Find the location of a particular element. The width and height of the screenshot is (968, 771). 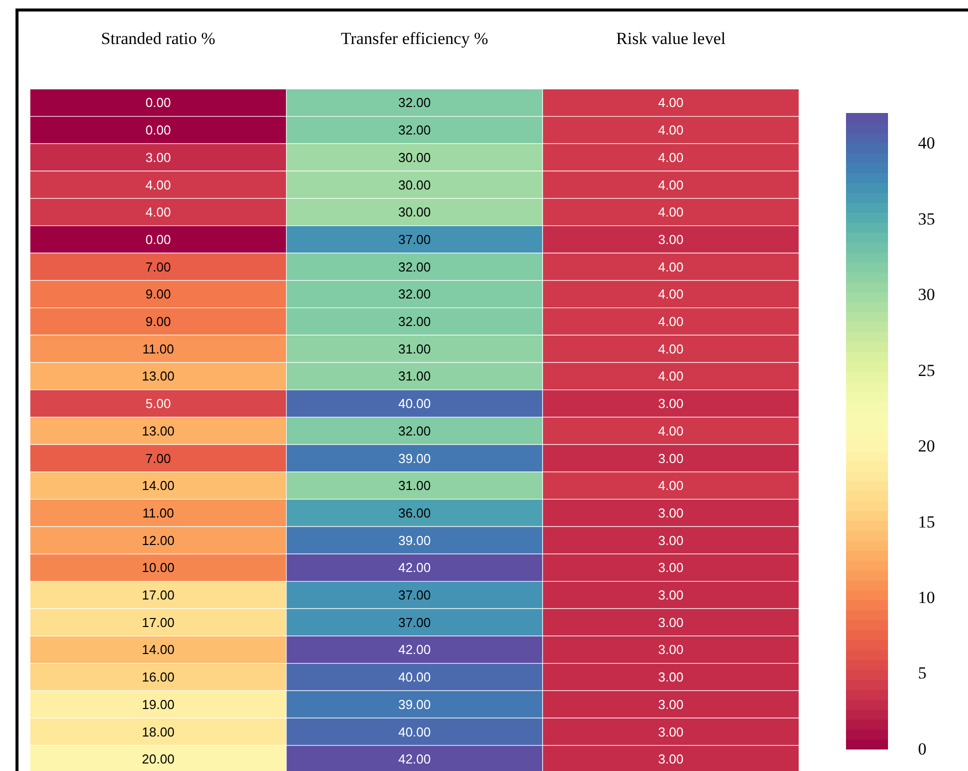

color-bar-label: 35 is located at coordinates (926, 218).